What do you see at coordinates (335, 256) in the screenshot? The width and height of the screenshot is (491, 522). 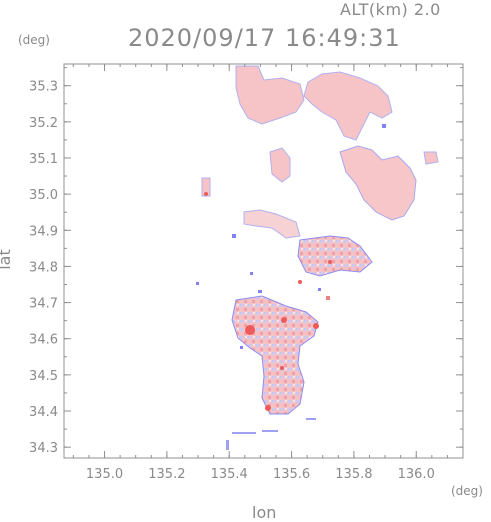 I see `echo-region-band` at bounding box center [335, 256].